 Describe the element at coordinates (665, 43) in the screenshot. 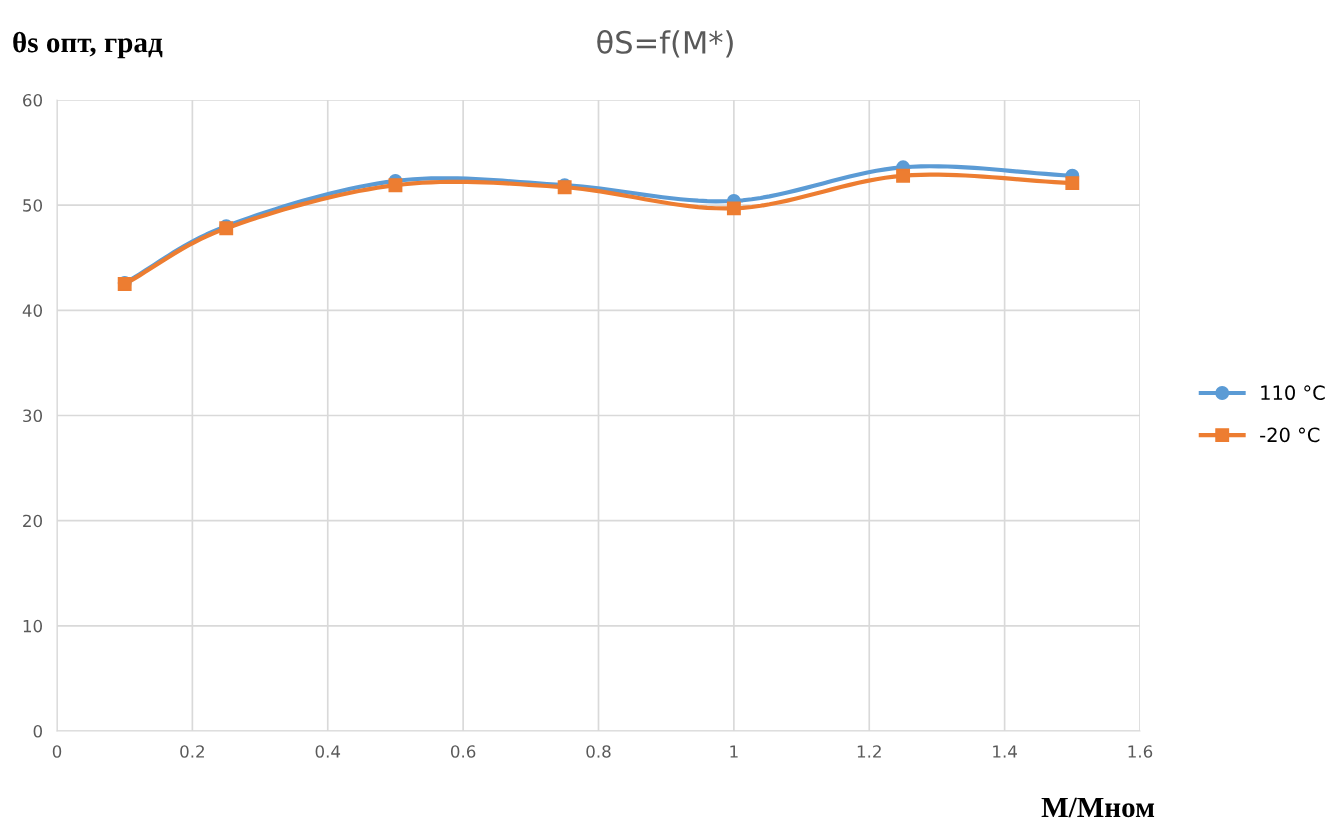

I see `chart-title: θS=f(M*)` at that location.